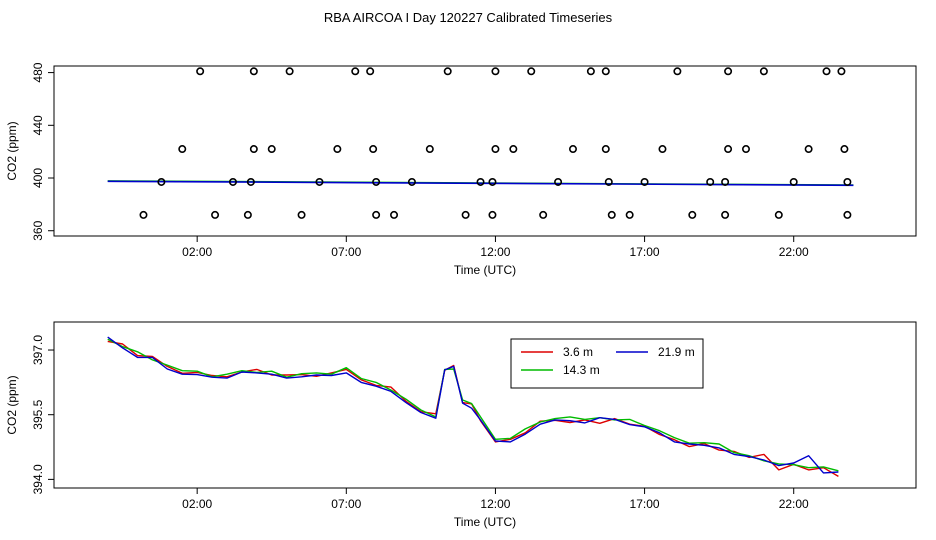 The image size is (936, 540). What do you see at coordinates (38, 414) in the screenshot?
I see `y-tick-label: 395.5` at bounding box center [38, 414].